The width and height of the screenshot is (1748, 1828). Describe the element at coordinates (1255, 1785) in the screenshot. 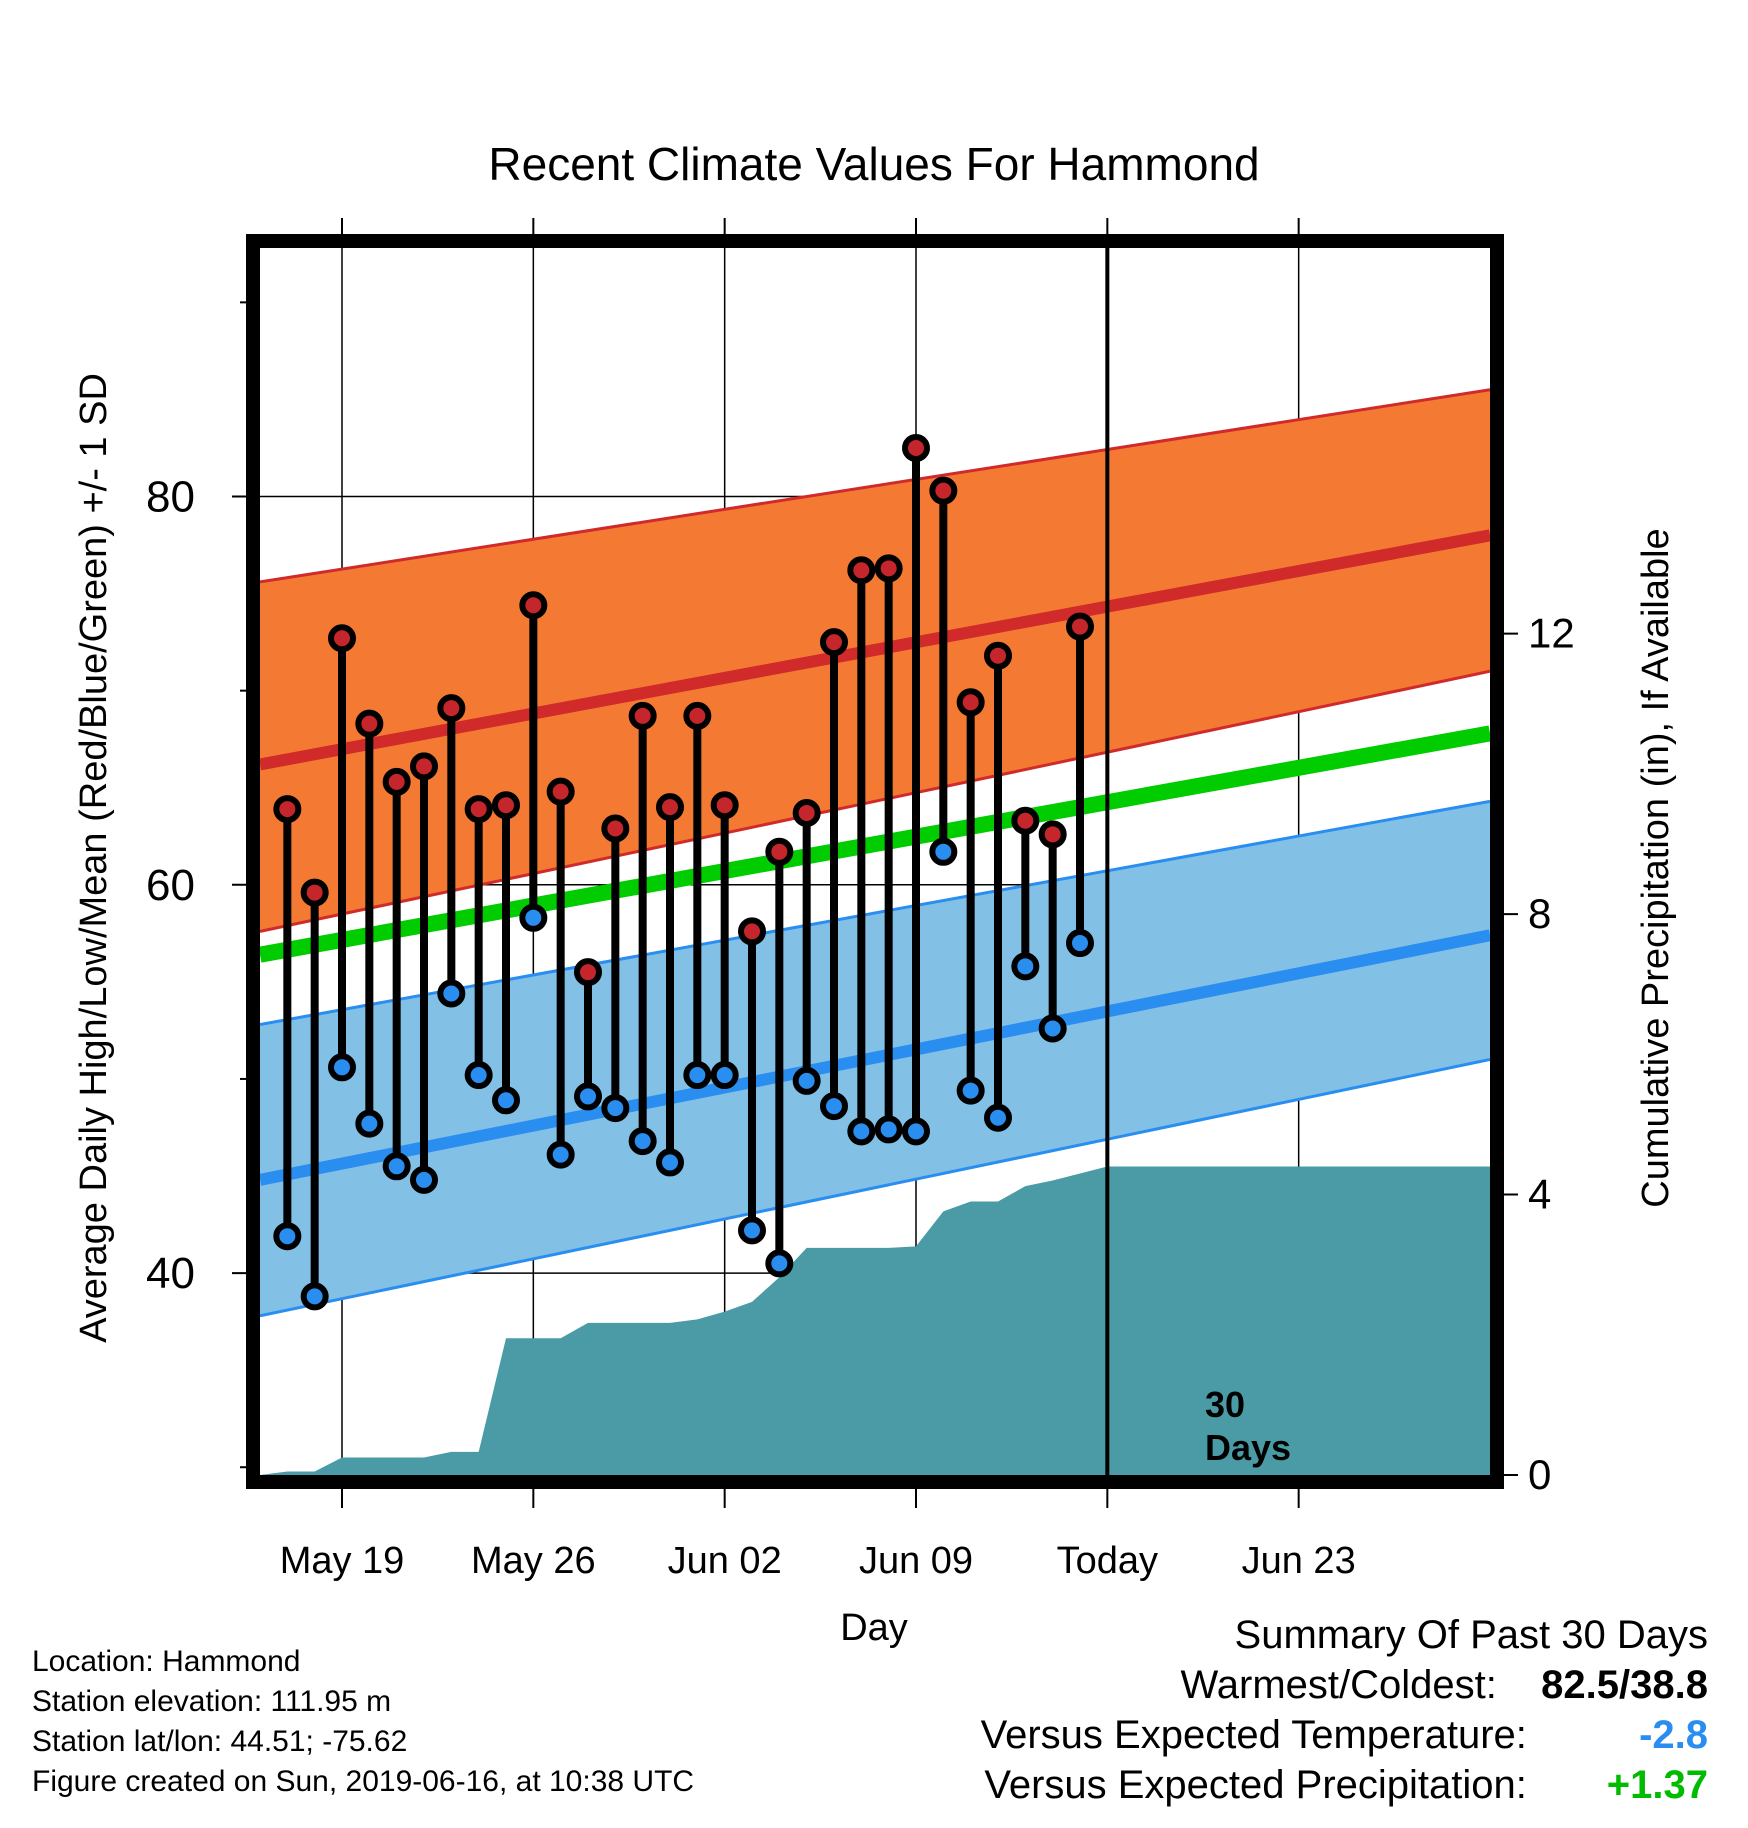

I see `precip-label: Versus Expected Precipitation:` at that location.